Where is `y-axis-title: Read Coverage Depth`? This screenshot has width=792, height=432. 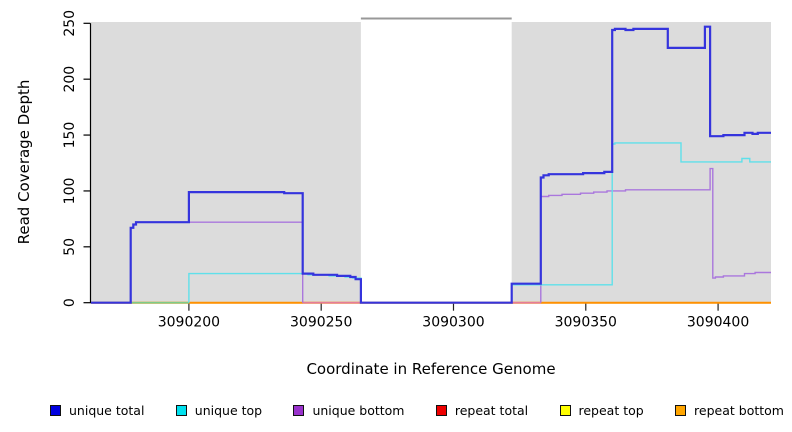 y-axis-title: Read Coverage Depth is located at coordinates (24, 162).